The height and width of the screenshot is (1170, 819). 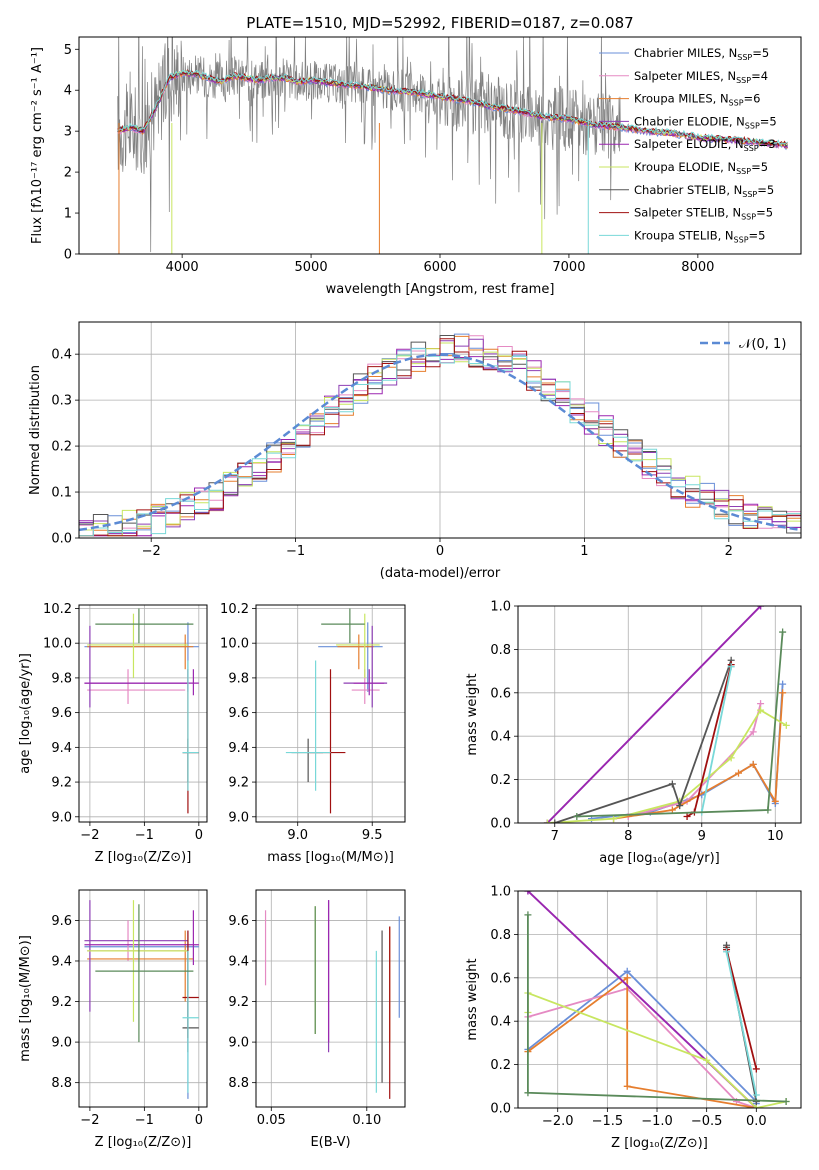 What do you see at coordinates (701, 54) in the screenshot?
I see `legend-label: Chabrier MILES, NSSP=5` at bounding box center [701, 54].